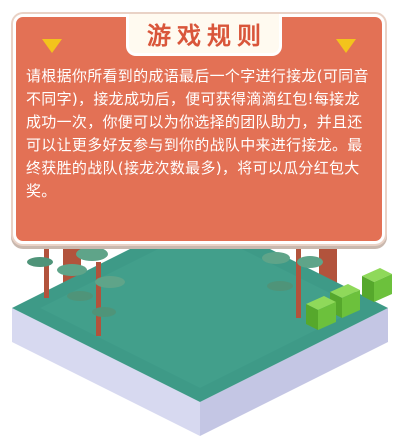 The width and height of the screenshot is (400, 436). What do you see at coordinates (106, 372) in the screenshot?
I see `ground-side-left` at bounding box center [106, 372].